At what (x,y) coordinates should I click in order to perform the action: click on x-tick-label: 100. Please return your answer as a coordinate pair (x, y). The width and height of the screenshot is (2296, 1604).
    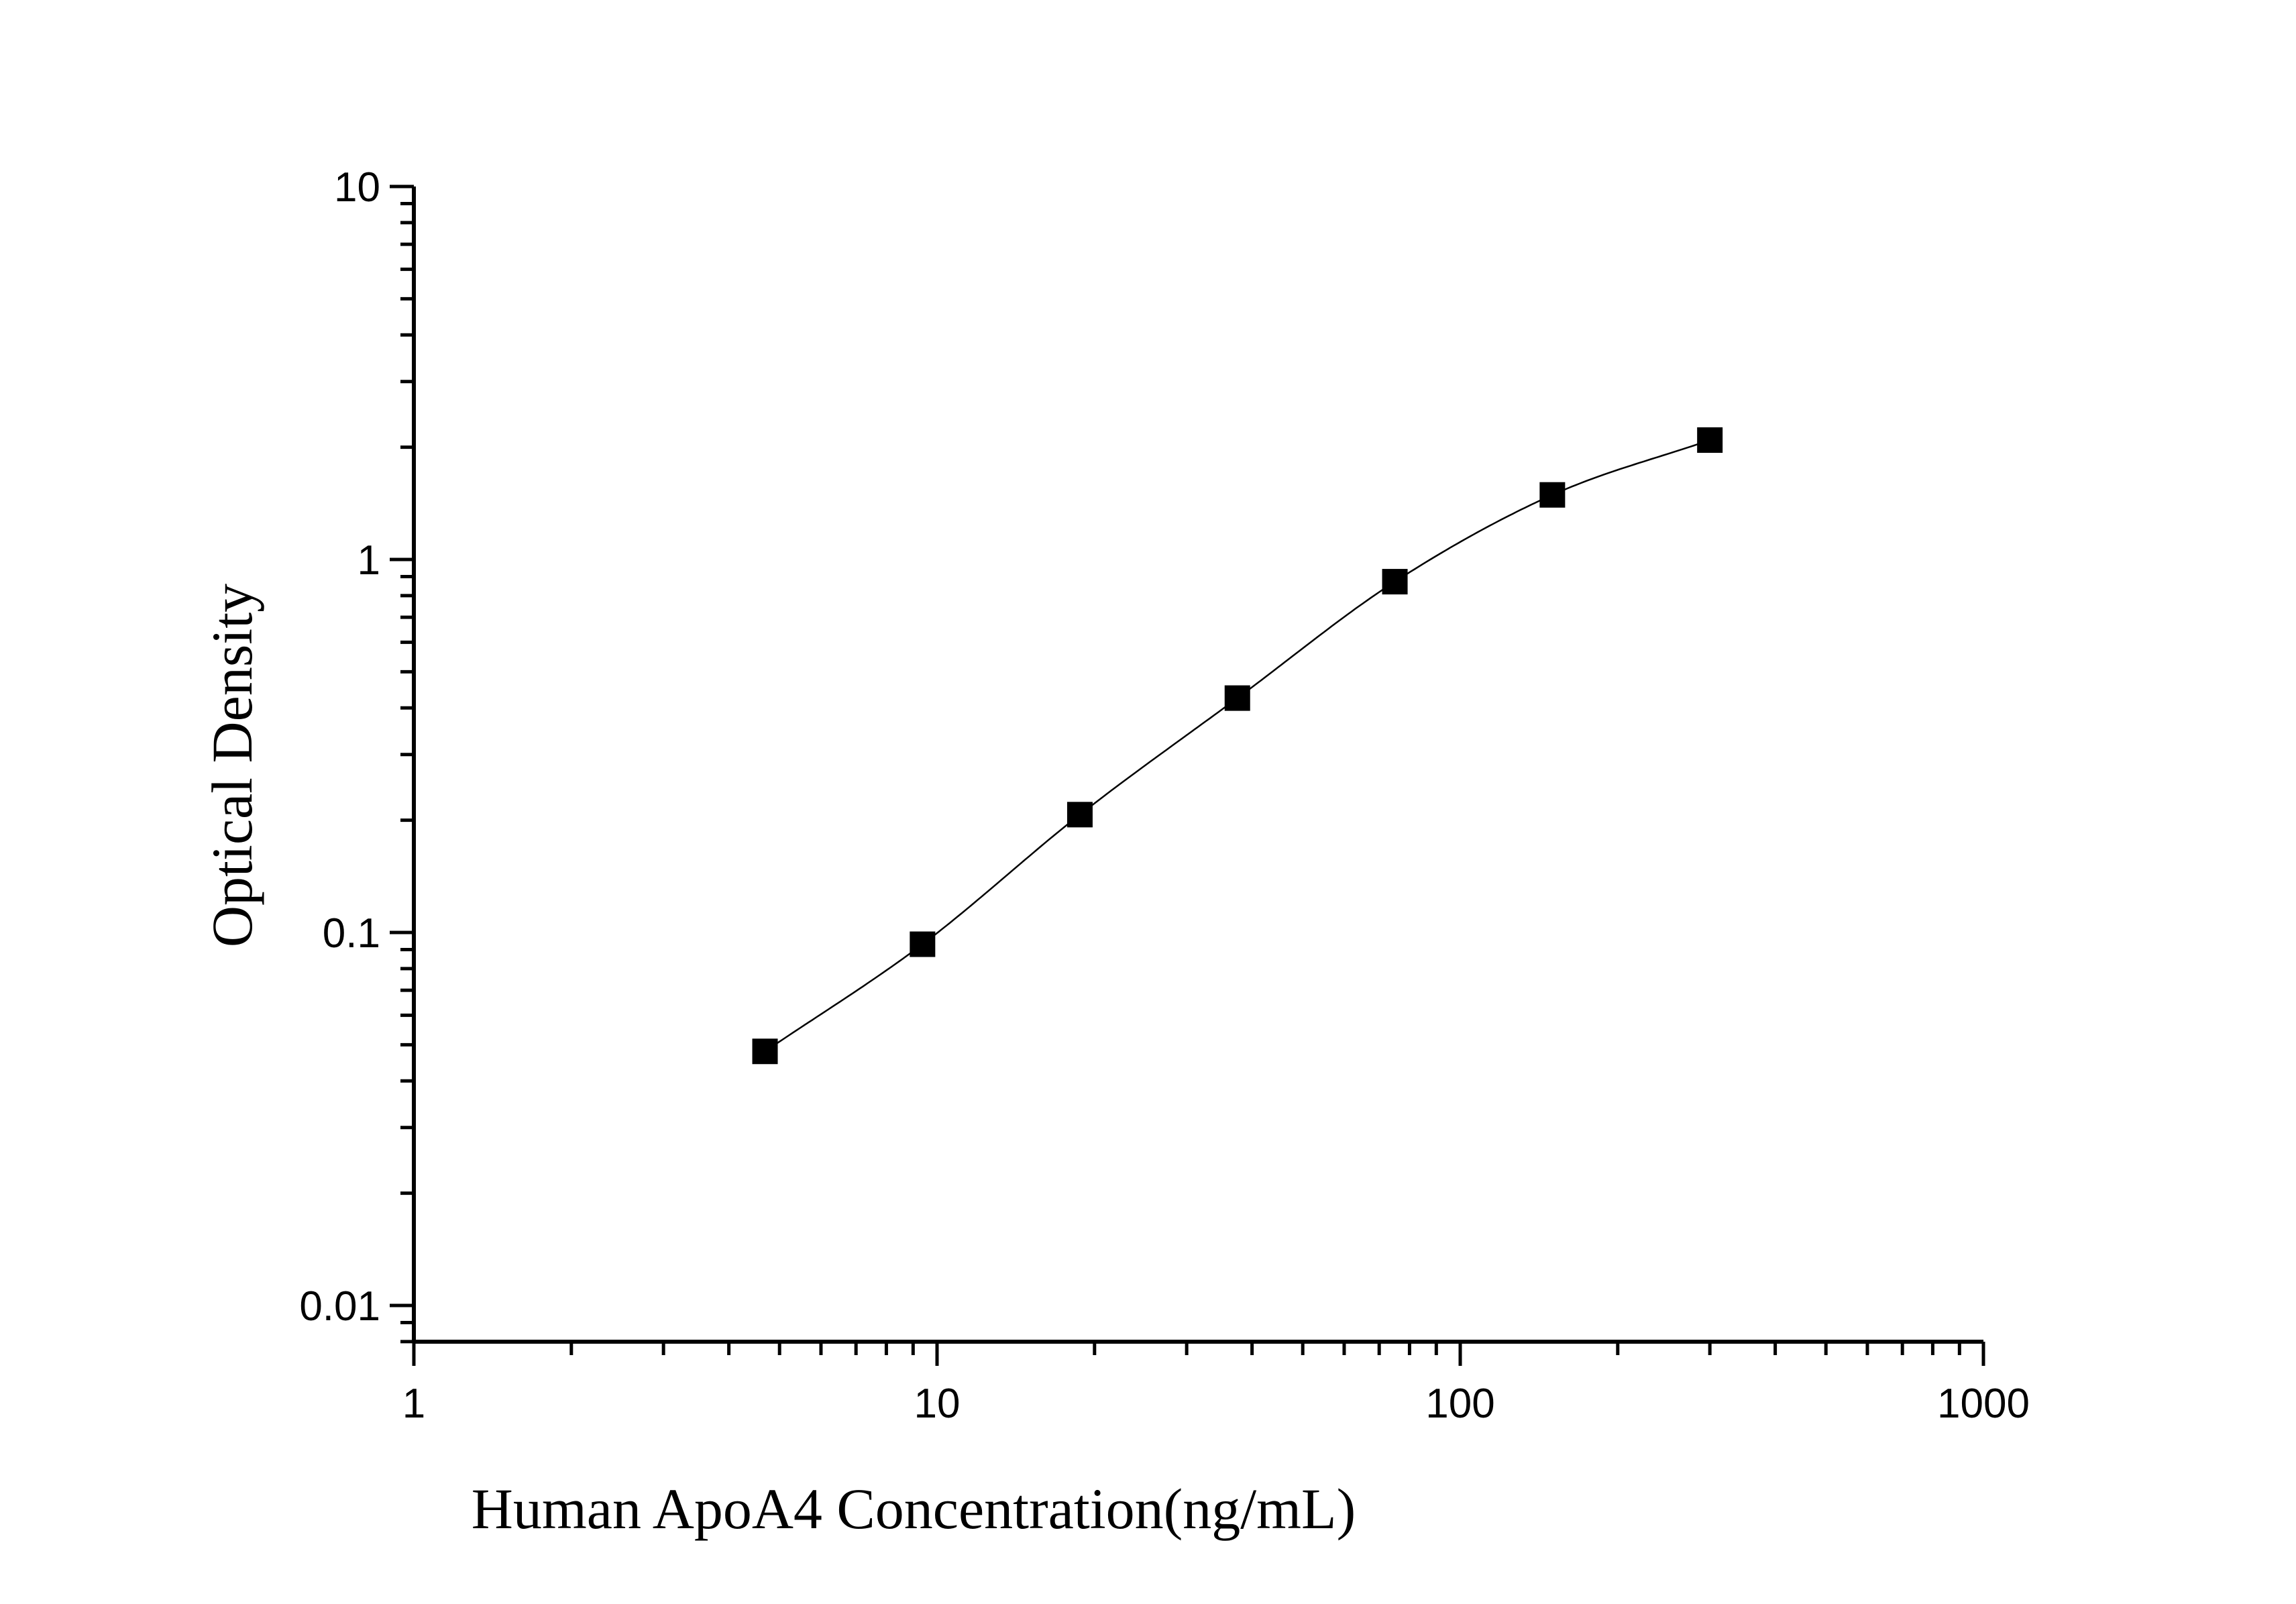
    Looking at the image, I should click on (1459, 1404).